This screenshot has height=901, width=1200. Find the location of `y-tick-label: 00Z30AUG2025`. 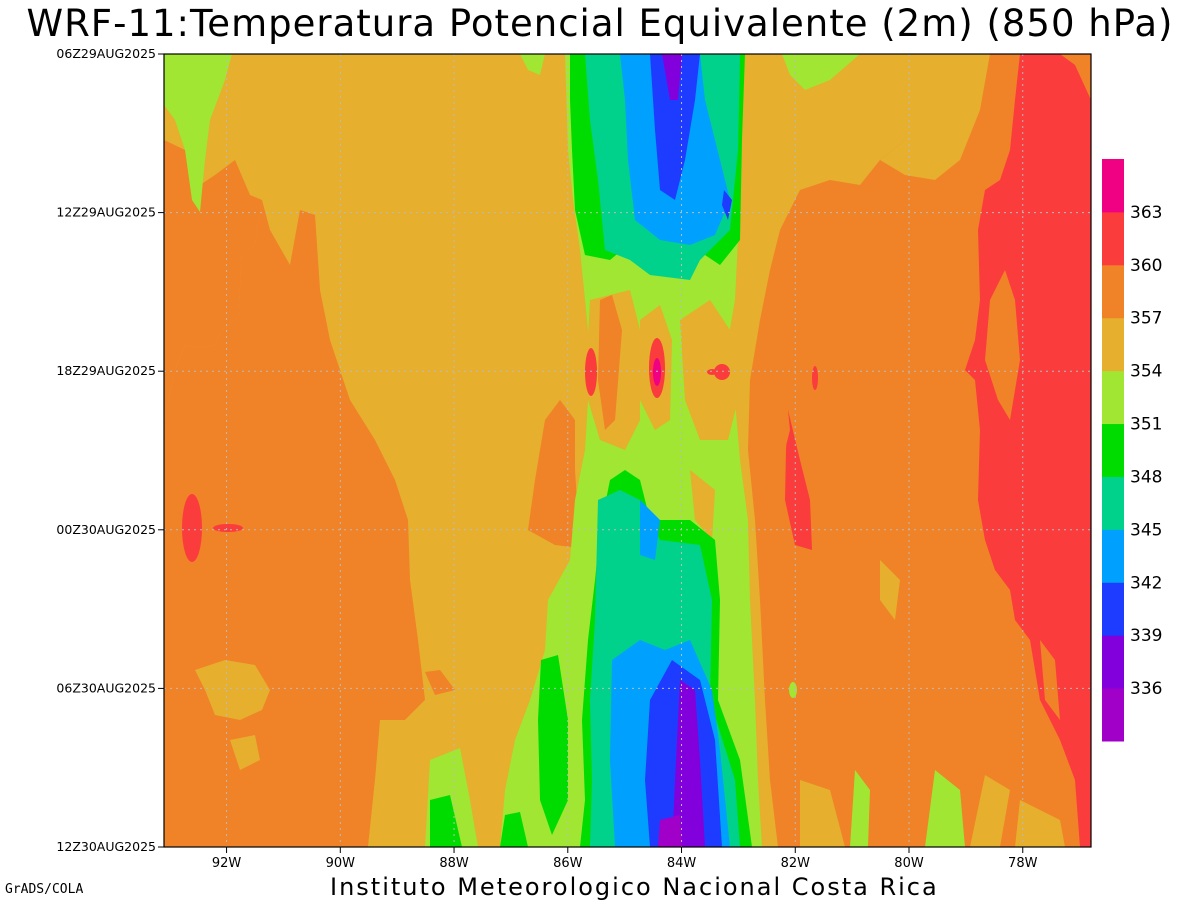

y-tick-label: 00Z30AUG2025 is located at coordinates (106, 529).